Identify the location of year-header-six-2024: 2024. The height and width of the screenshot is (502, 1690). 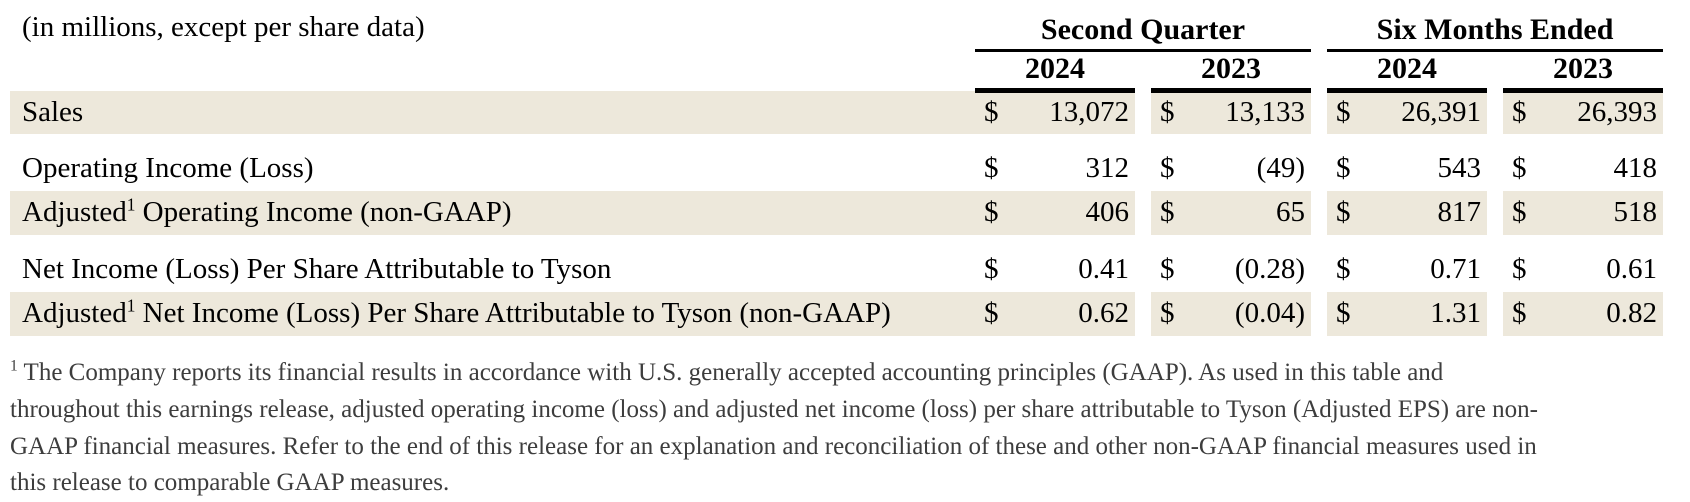
(1407, 71).